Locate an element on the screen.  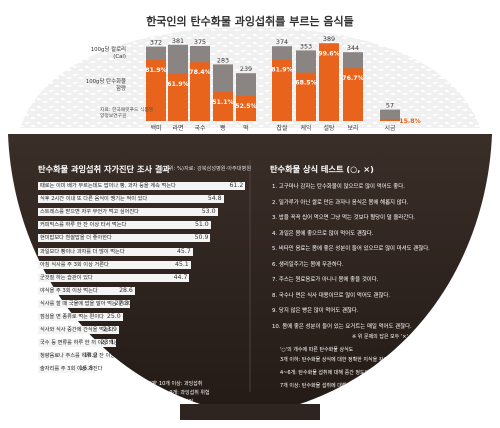
bar-group: 57 15.8%시금 is located at coordinates (400, 117).